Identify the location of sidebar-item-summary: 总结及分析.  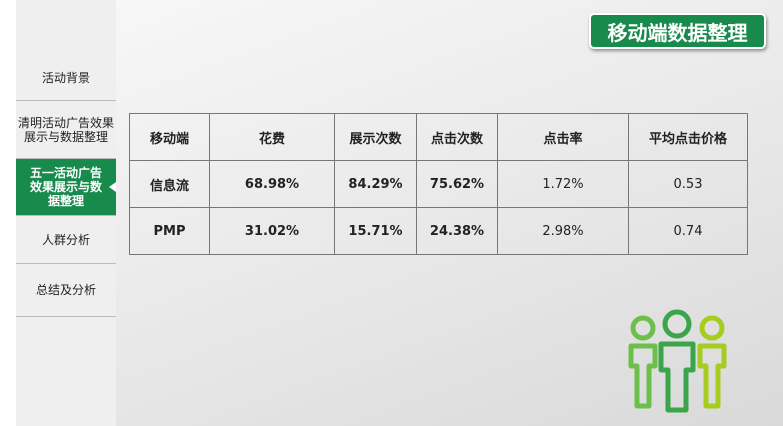
(66, 290).